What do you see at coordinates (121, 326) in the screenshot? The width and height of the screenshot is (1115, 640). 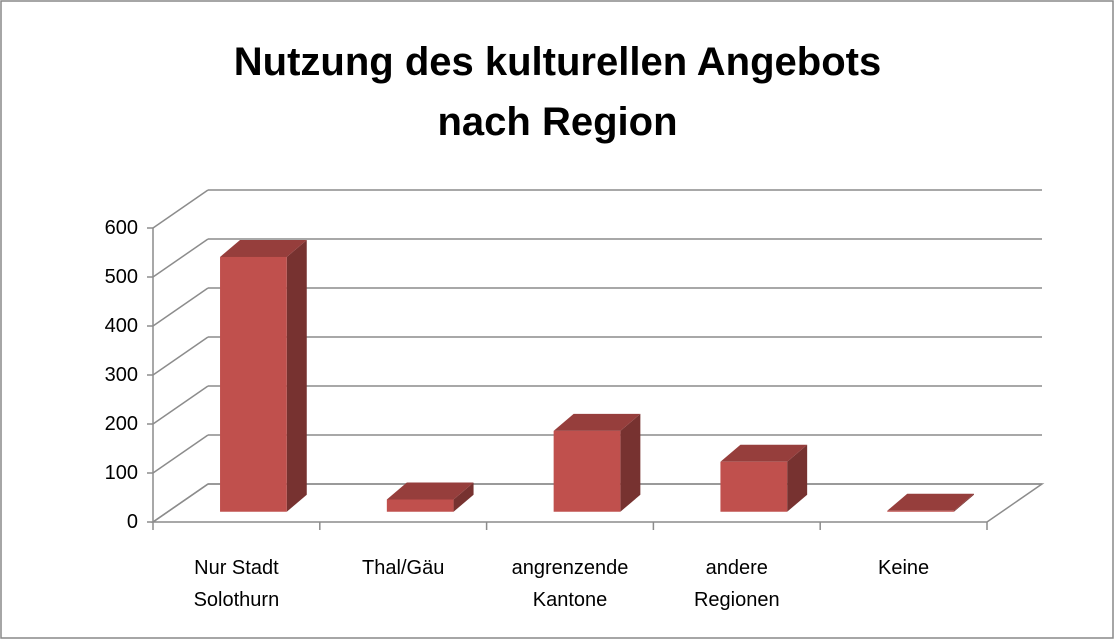 I see `y-tick-label: 400` at bounding box center [121, 326].